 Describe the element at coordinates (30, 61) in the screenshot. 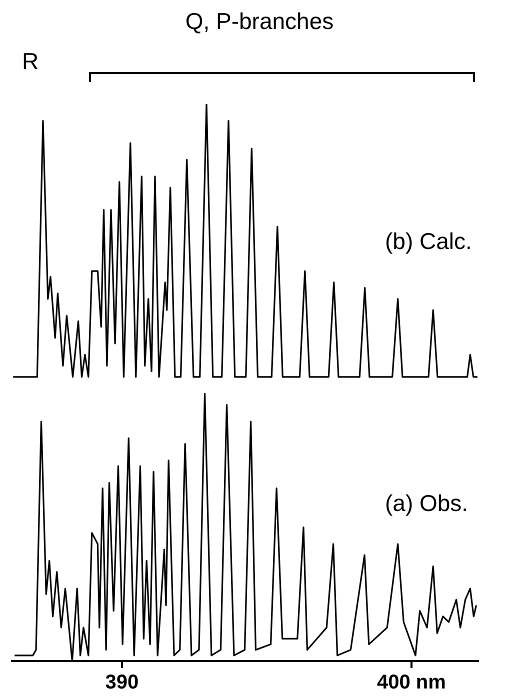

I see `text: R` at that location.